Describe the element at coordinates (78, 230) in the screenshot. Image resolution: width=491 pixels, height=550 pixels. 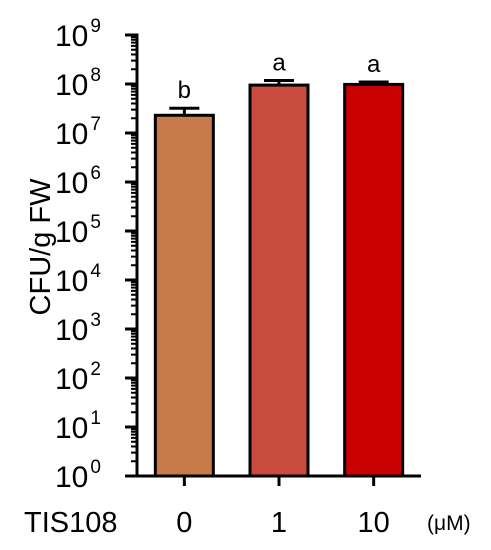
I see `y-tick-label: 10 5` at that location.